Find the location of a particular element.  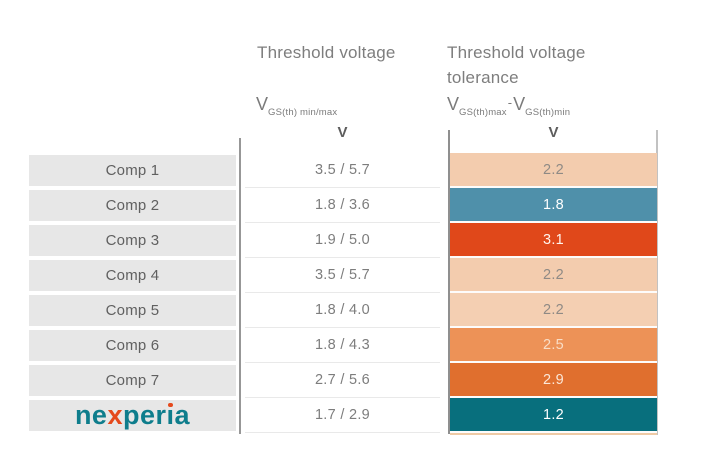

table-row: Comp 2 1.8 / 3.6 1.8 is located at coordinates (343, 205).